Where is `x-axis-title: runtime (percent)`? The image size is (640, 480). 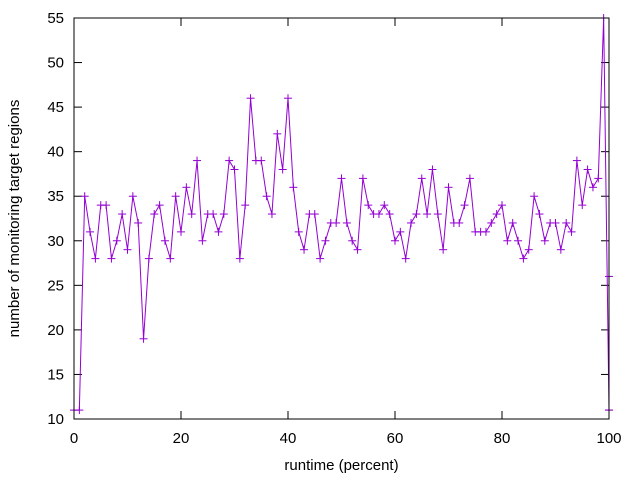 x-axis-title: runtime (percent) is located at coordinates (341, 465).